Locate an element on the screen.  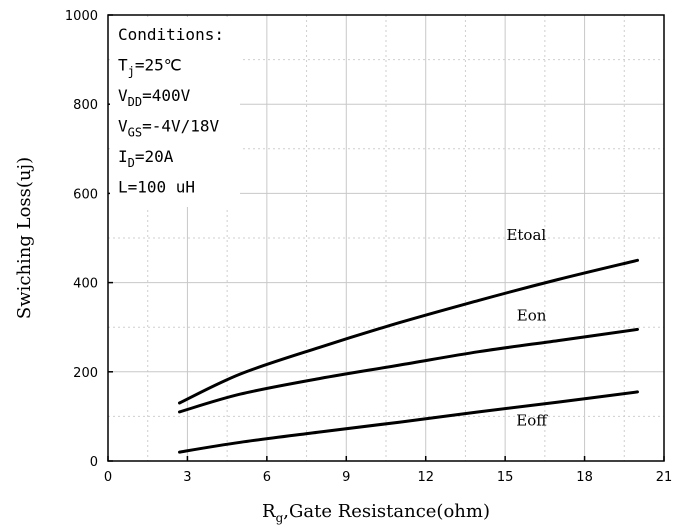
series-line-eon is located at coordinates (408, 370).